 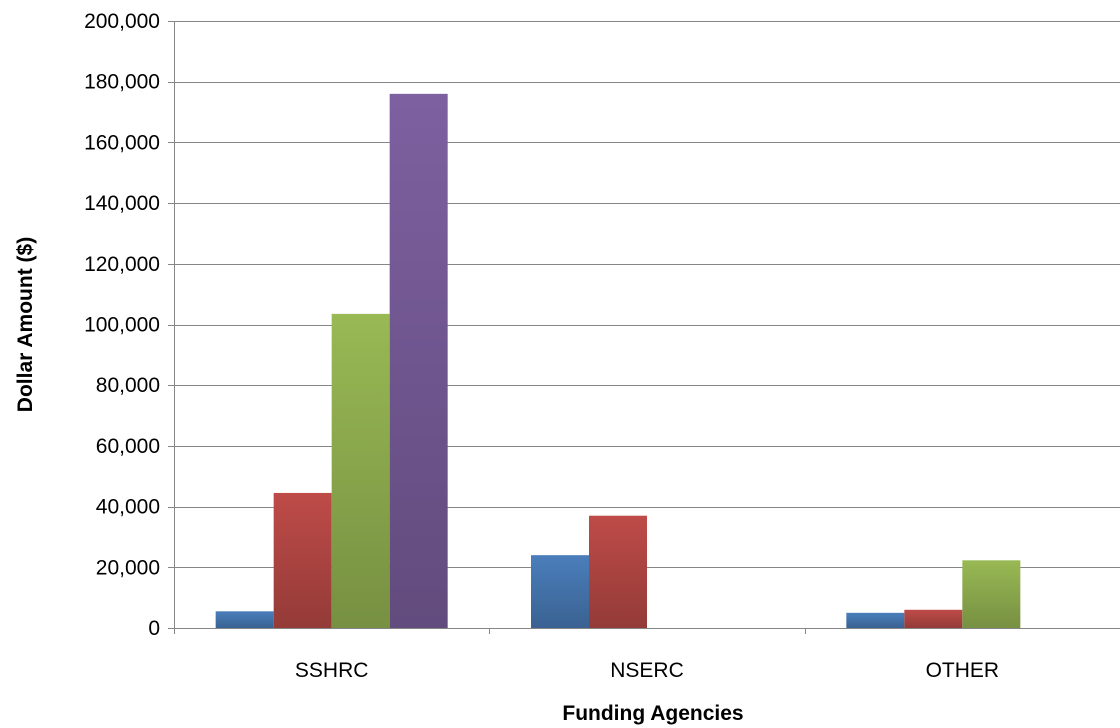 I want to click on y-tick-label: 40,000, so click(x=128, y=507).